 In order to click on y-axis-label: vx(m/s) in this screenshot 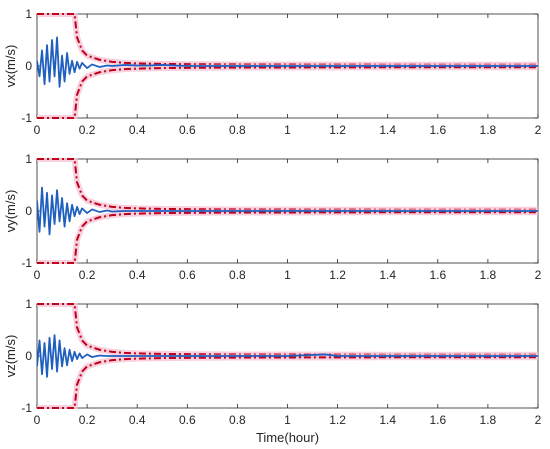, I will do `click(10, 66)`.